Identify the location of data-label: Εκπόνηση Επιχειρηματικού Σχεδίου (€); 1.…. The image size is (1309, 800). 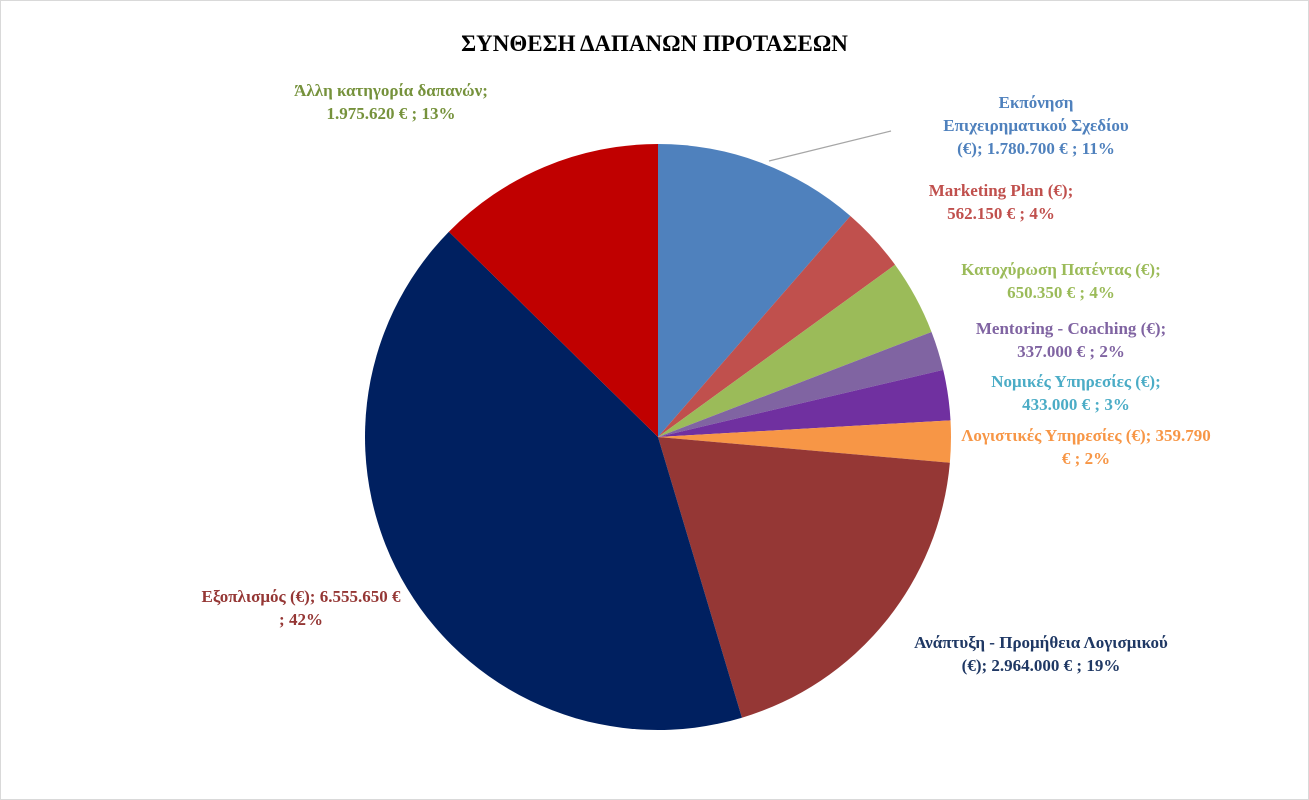
(1036, 125).